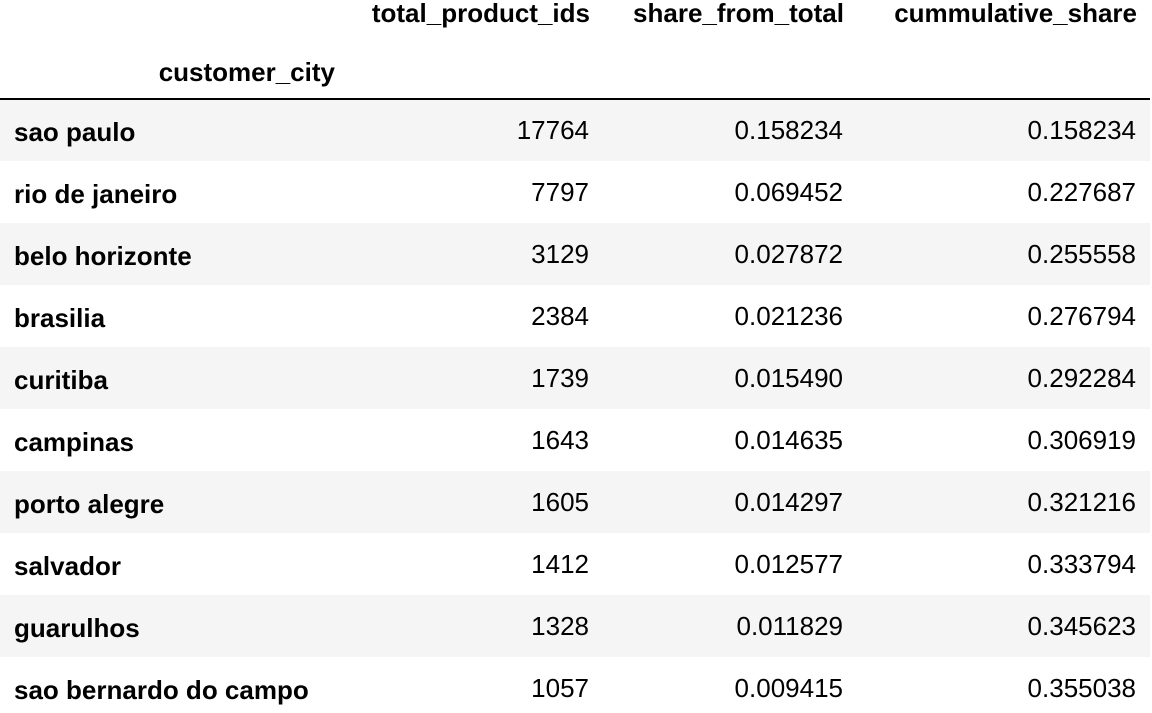  Describe the element at coordinates (789, 625) in the screenshot. I see `cell-share-from-total: 0.011829` at that location.